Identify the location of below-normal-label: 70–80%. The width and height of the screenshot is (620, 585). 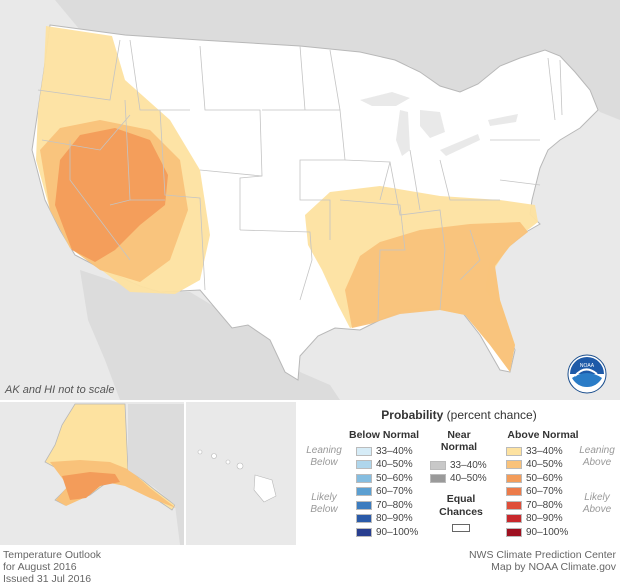
(394, 505).